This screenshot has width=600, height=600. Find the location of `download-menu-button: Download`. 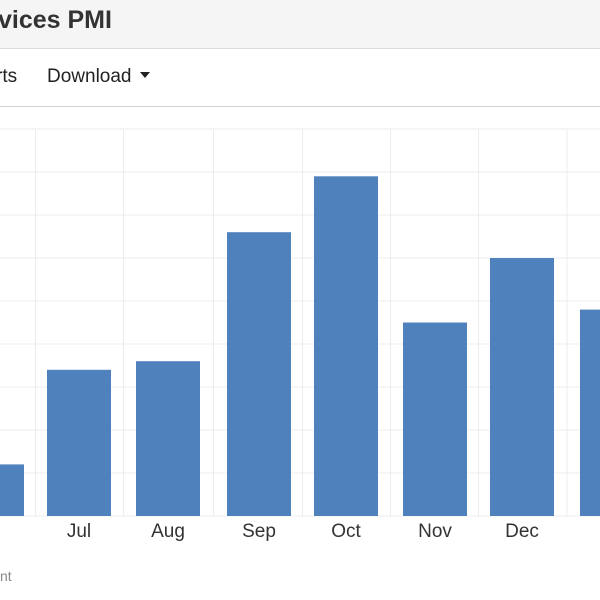

download-menu-button: Download is located at coordinates (98, 77).